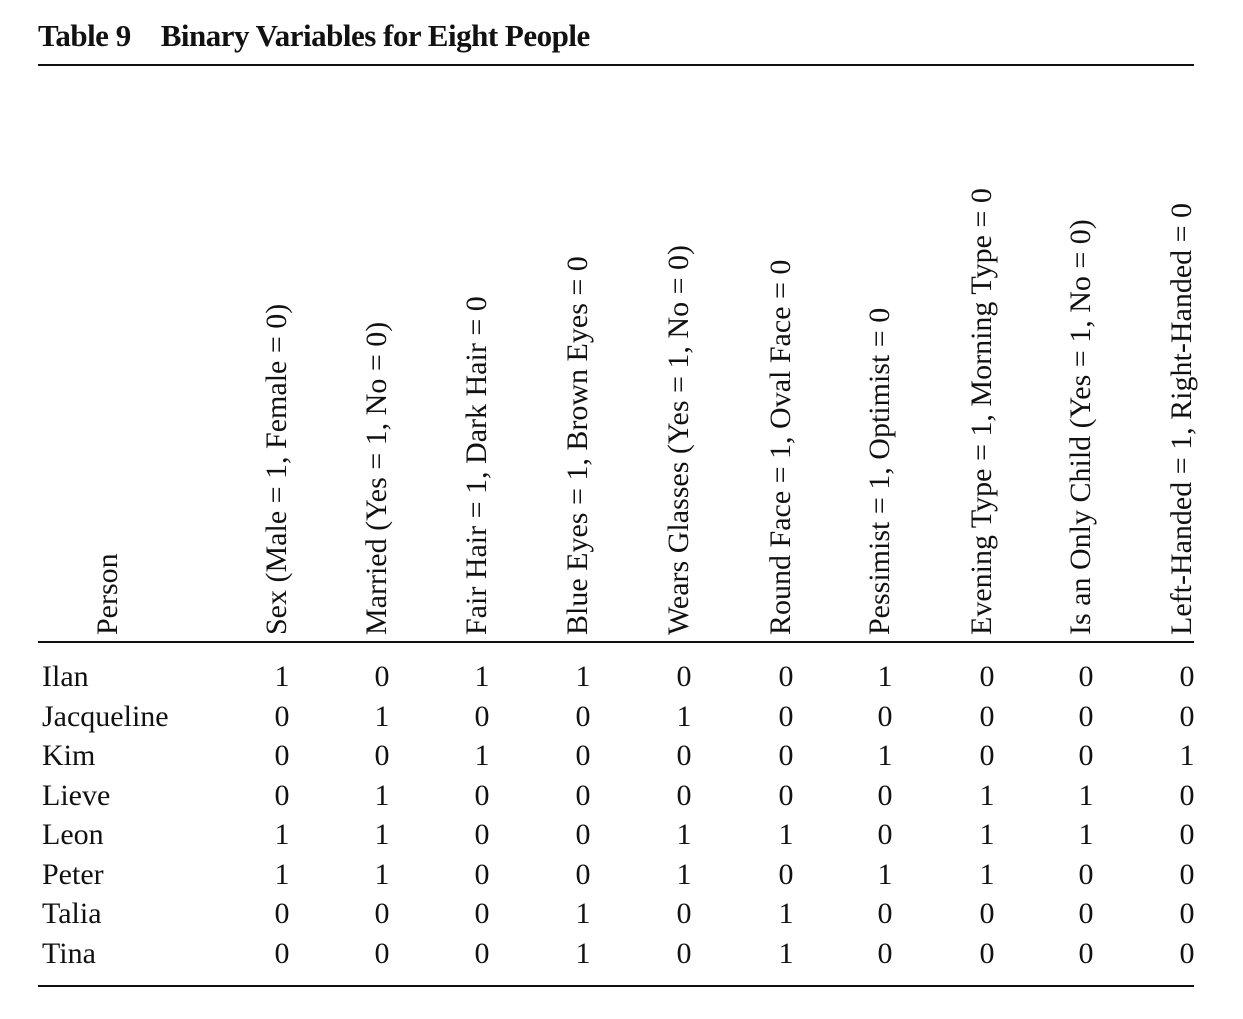 The image size is (1243, 1019). Describe the element at coordinates (616, 986) in the screenshot. I see `bottom-rule` at that location.